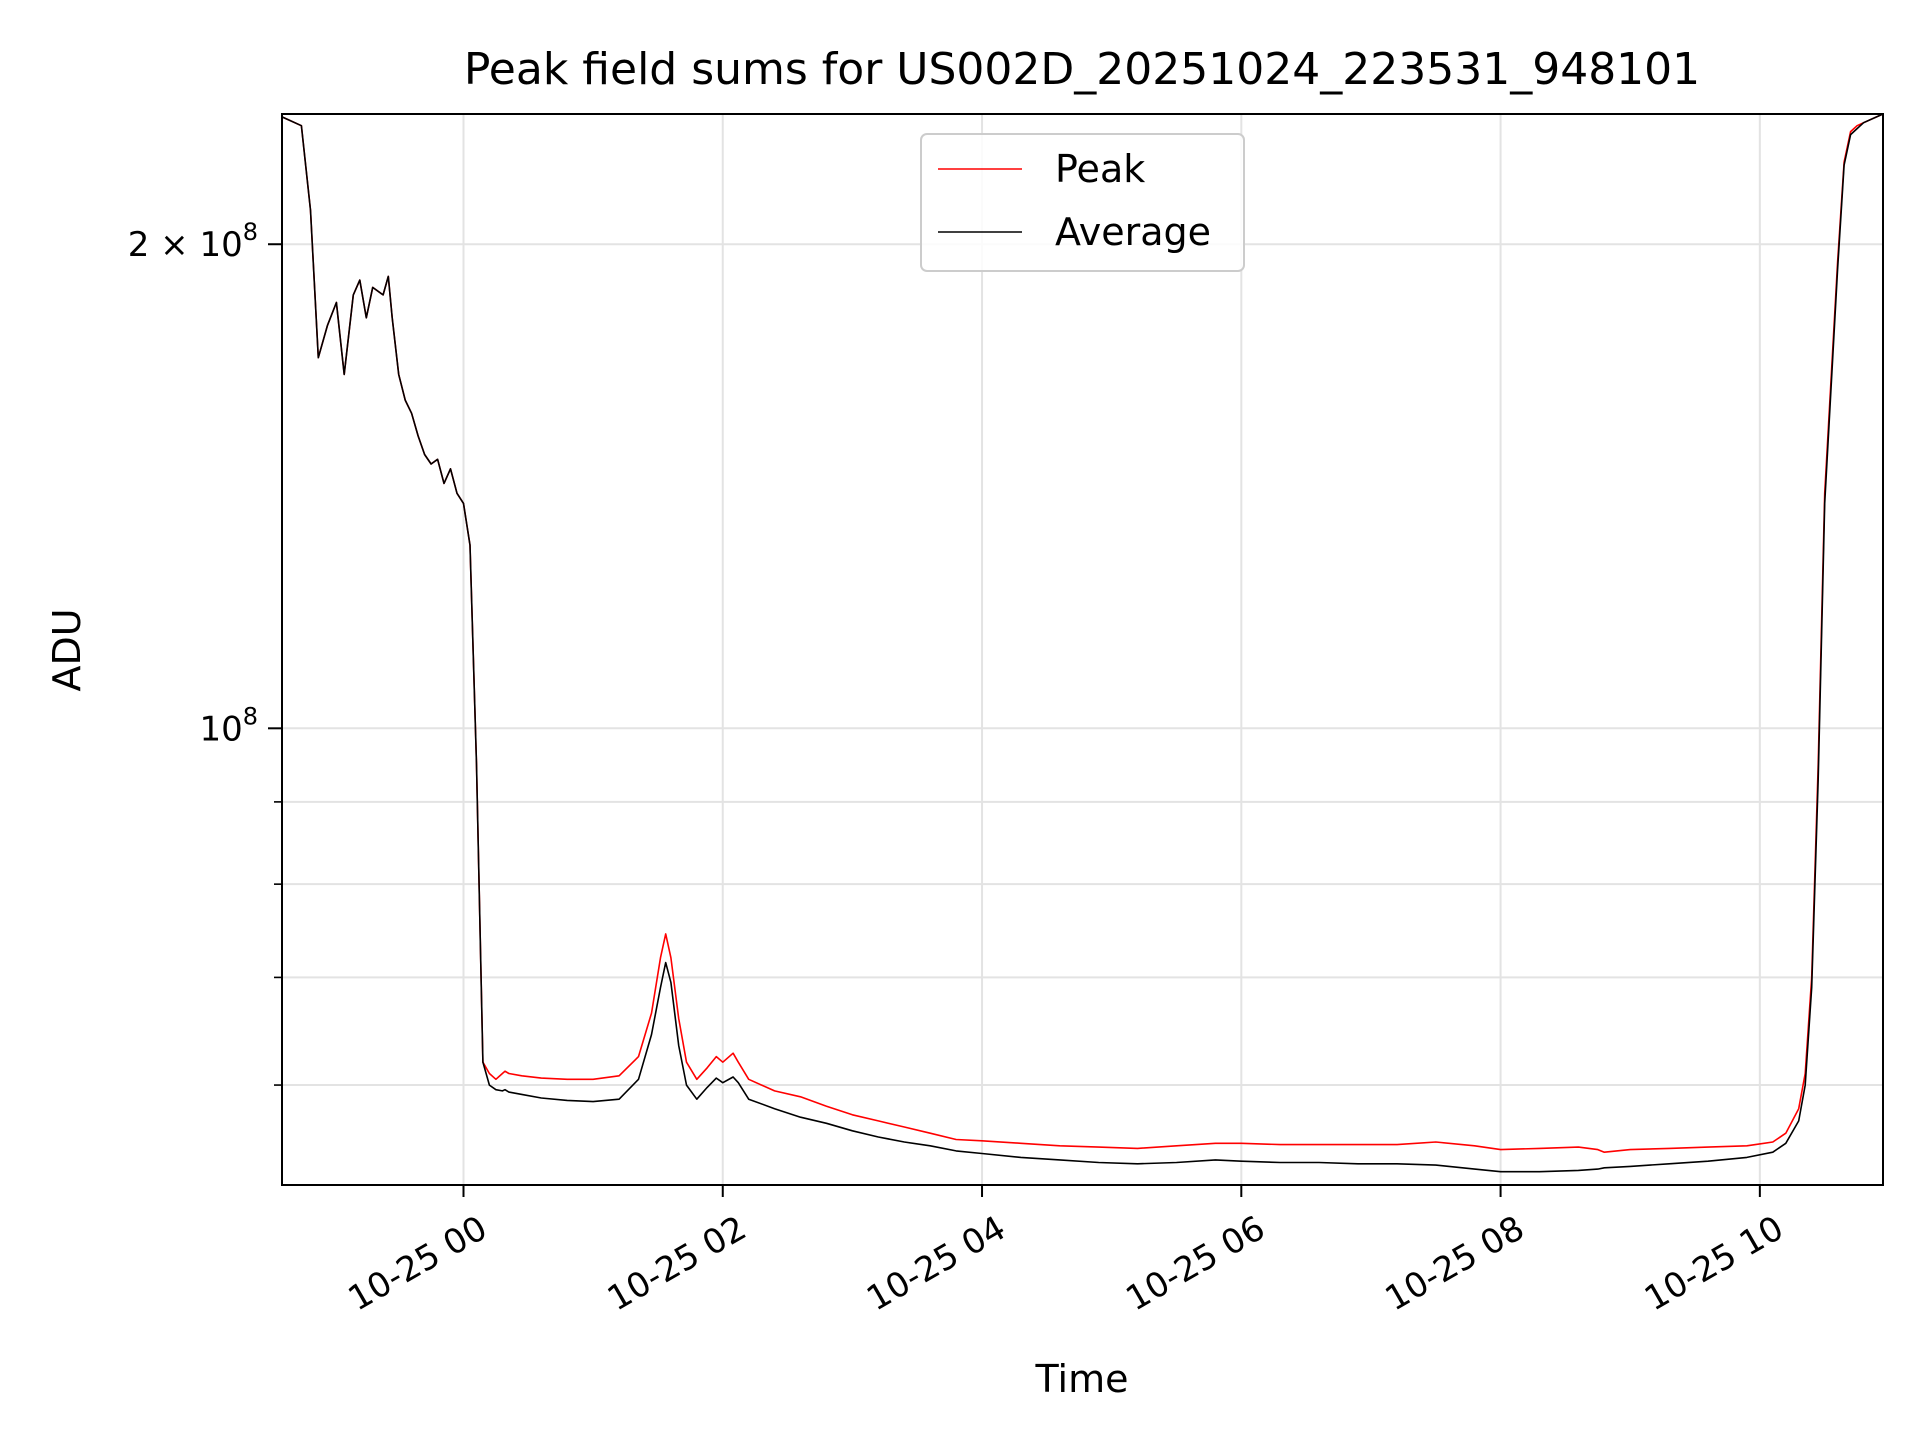  What do you see at coordinates (205, 652) in the screenshot?
I see `y-axis: 108 2 × 108` at bounding box center [205, 652].